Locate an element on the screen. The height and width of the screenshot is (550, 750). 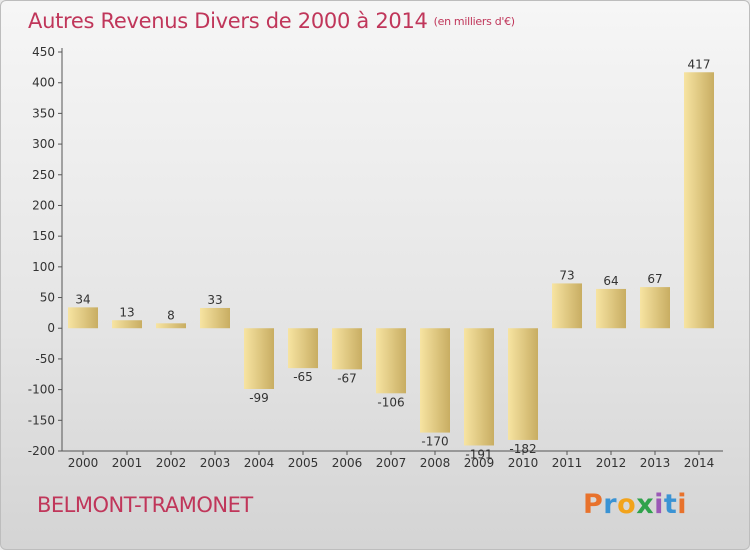
value-label-2004: -99 is located at coordinates (259, 398).